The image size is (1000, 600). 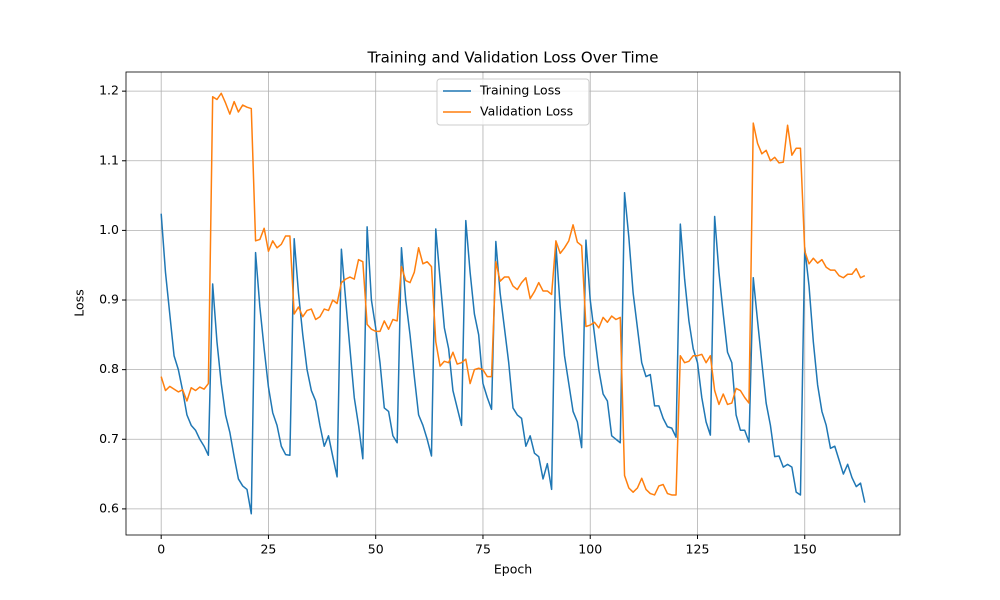 What do you see at coordinates (483, 549) in the screenshot?
I see `x-tick-label: 75` at bounding box center [483, 549].